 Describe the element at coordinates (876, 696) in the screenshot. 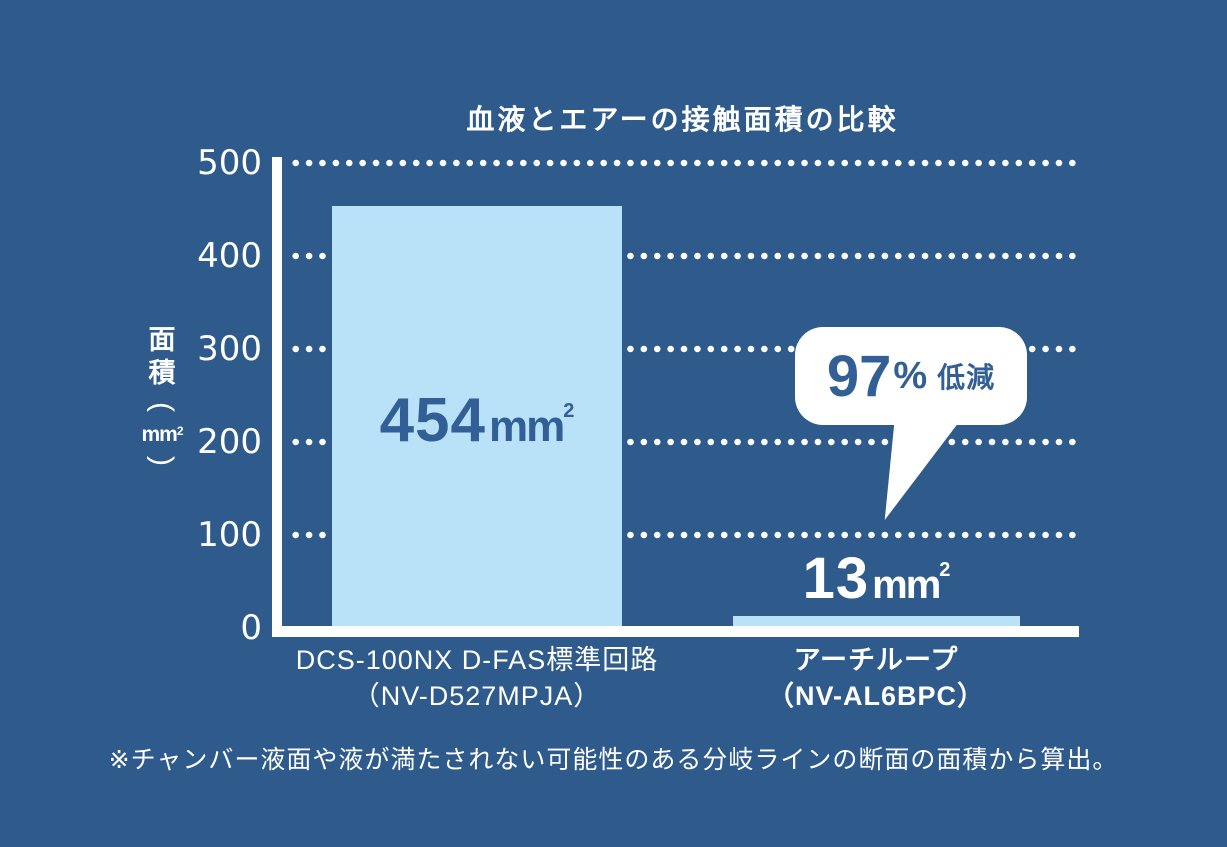

I see `x-label-line2: （NV-AL6BPC）` at that location.